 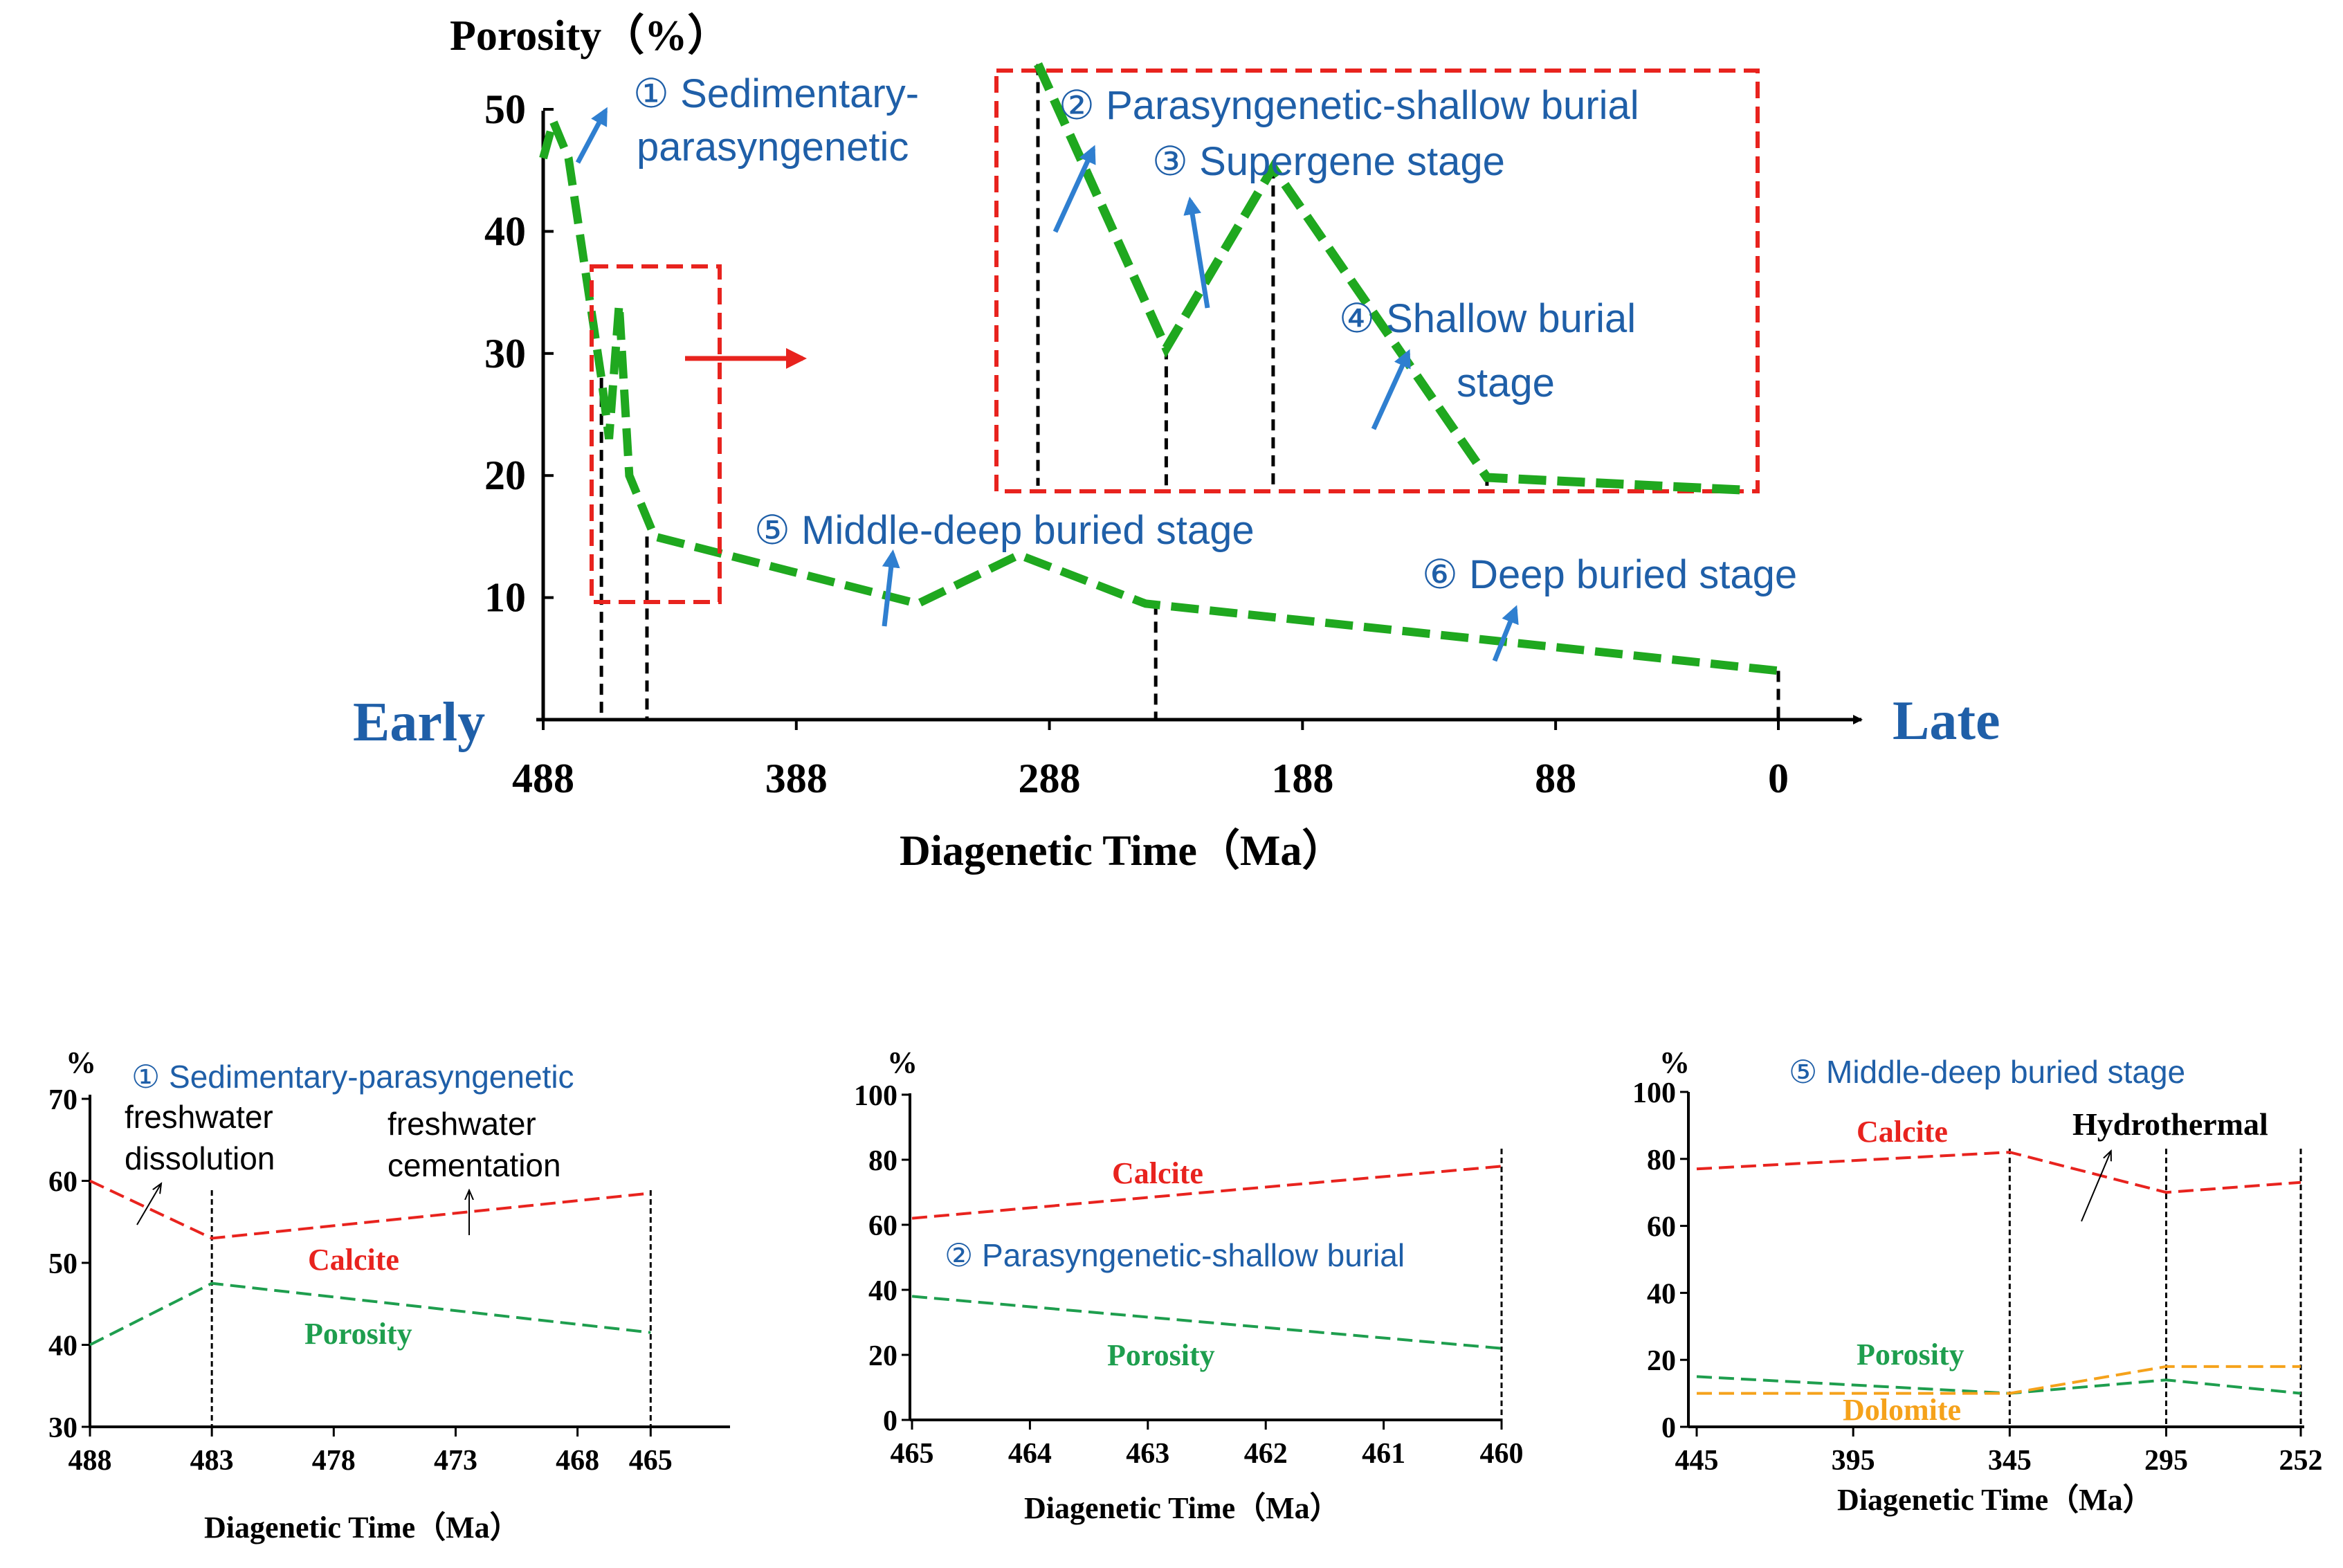 What do you see at coordinates (90, 1461) in the screenshot?
I see `sc1-x-tick-label: 488` at bounding box center [90, 1461].